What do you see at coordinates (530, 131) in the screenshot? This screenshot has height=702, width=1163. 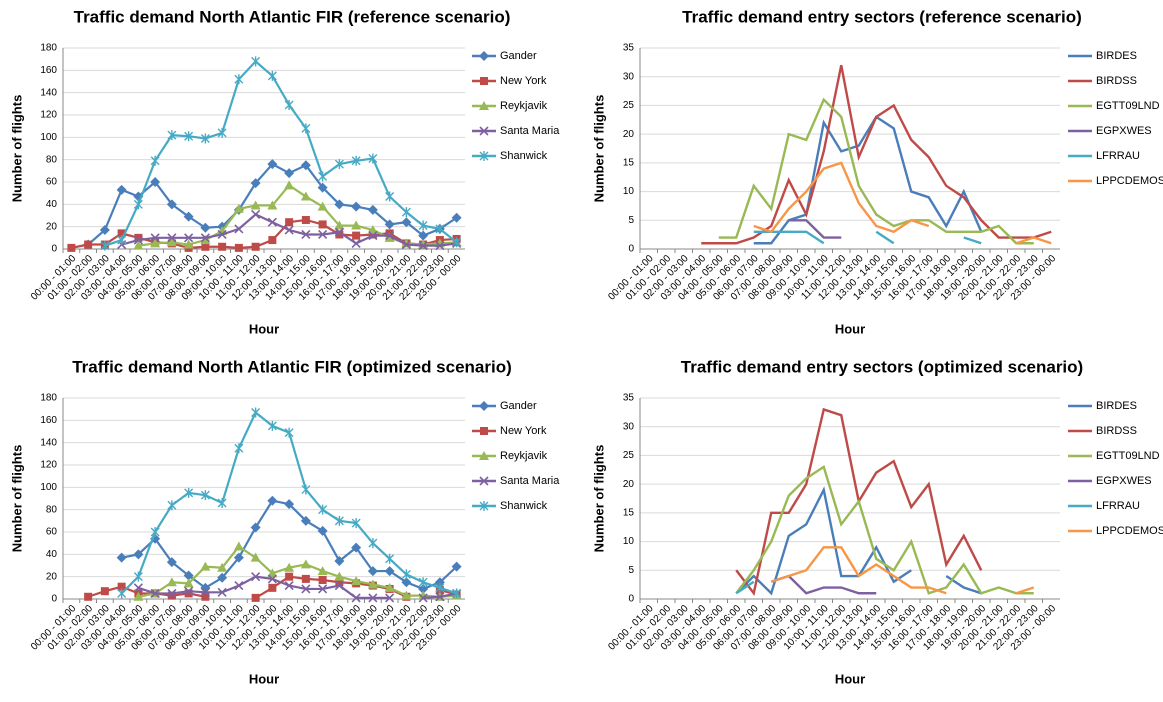 I see `legend-label: Santa Maria` at bounding box center [530, 131].